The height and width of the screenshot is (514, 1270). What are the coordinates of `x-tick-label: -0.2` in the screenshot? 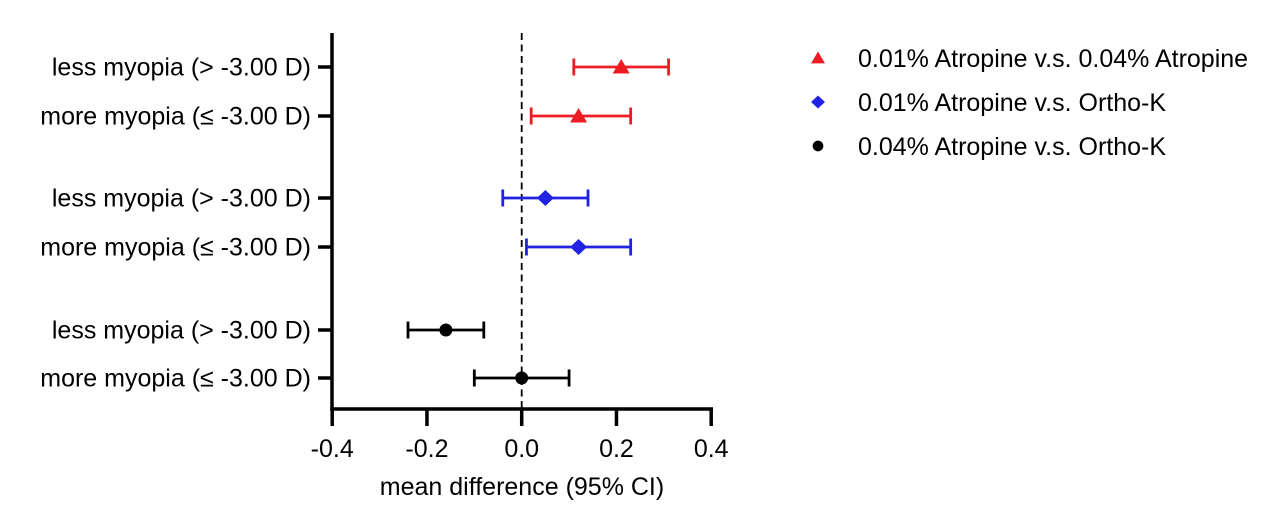 It's located at (426, 449).